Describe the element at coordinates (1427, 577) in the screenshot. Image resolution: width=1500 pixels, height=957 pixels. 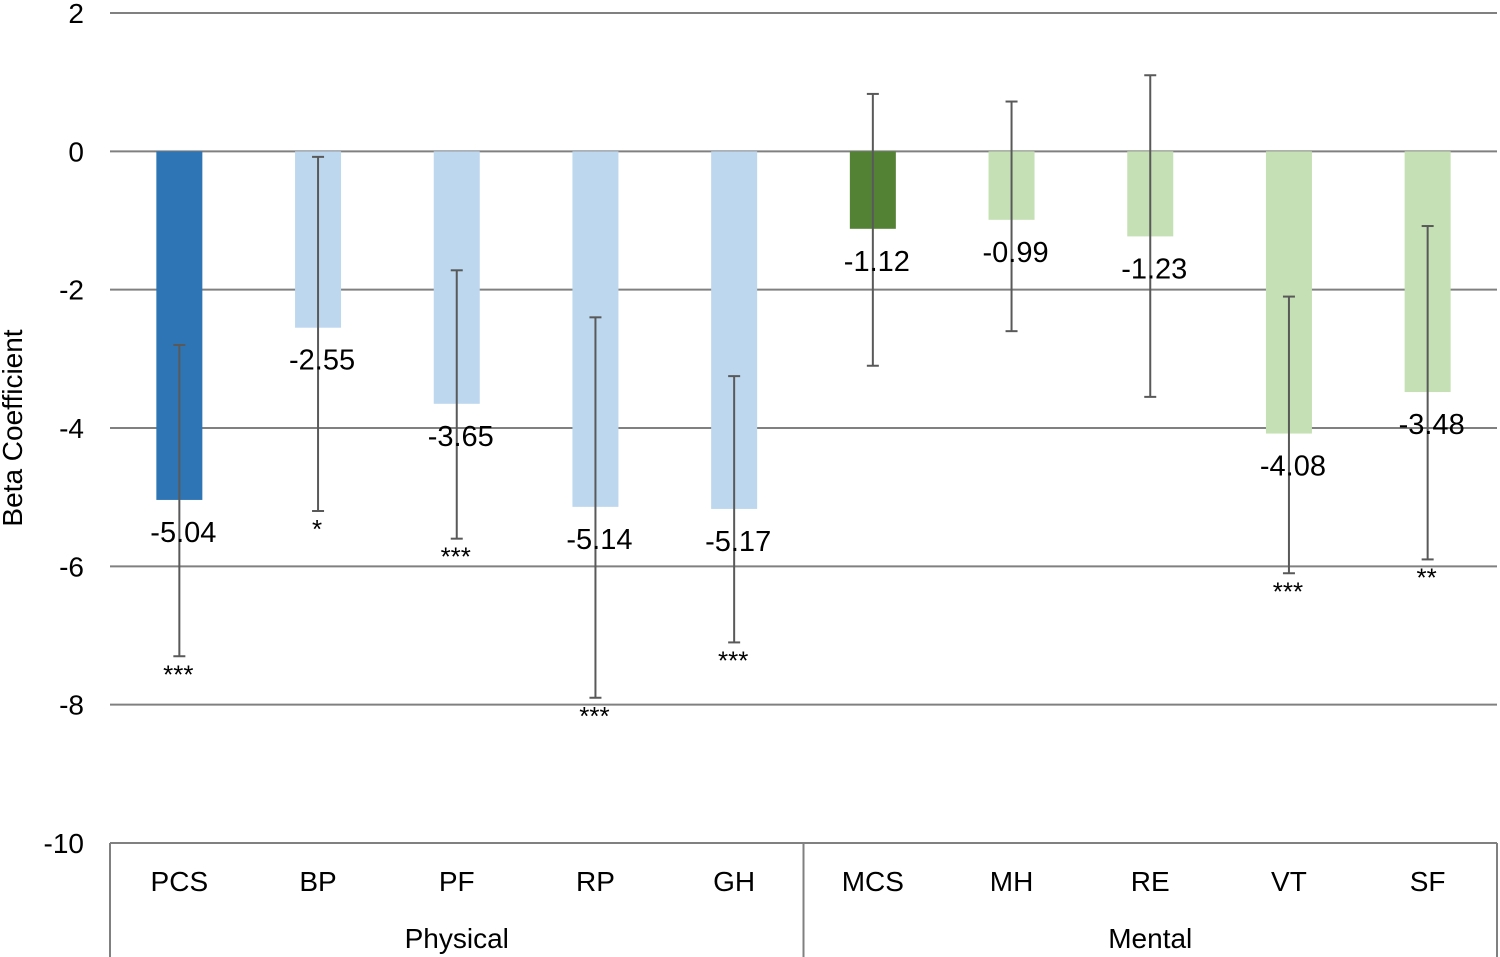
I see `significance-sf: **` at that location.